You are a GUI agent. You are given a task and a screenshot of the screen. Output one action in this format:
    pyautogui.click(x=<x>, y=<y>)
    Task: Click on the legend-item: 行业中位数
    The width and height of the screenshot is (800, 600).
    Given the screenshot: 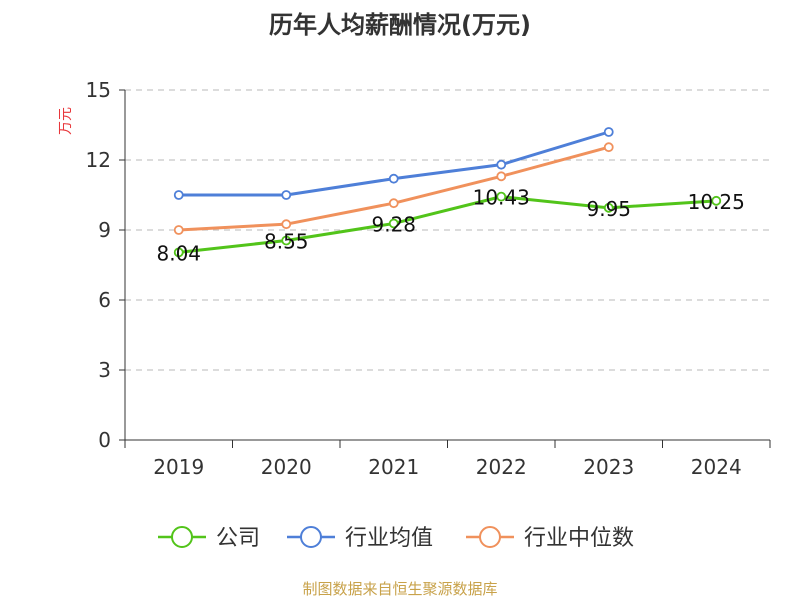 What is the action you would take?
    pyautogui.click(x=550, y=538)
    